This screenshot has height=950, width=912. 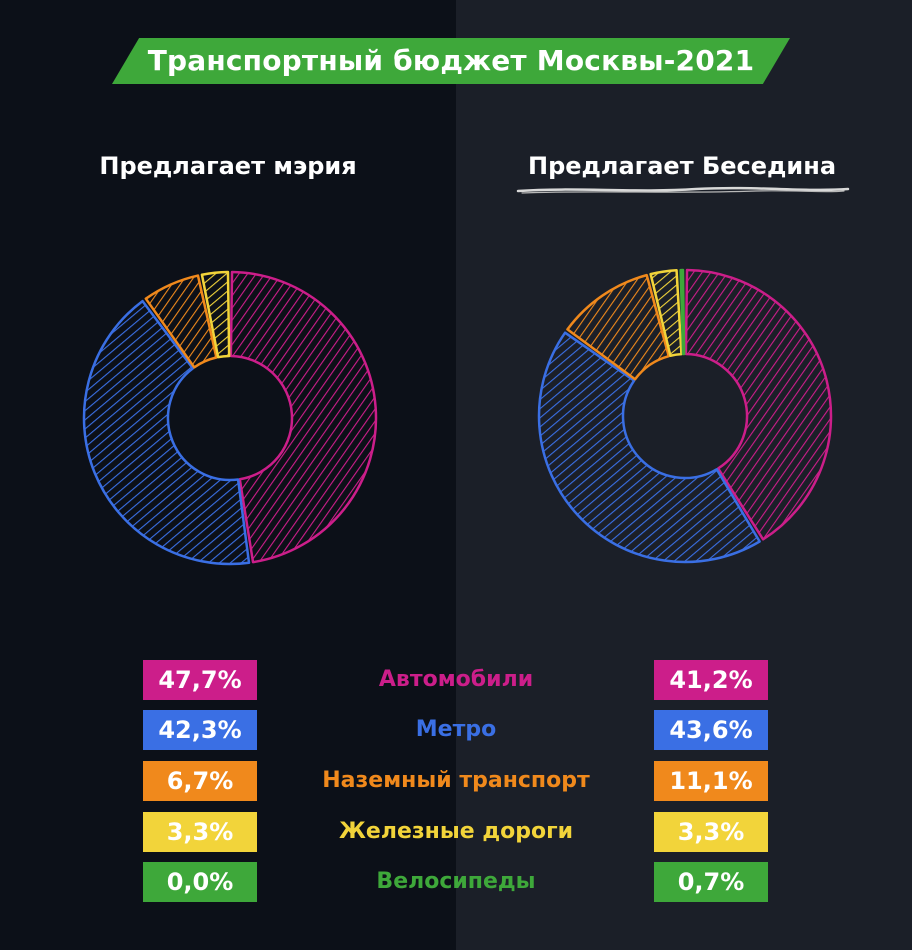 What do you see at coordinates (682, 312) in the screenshot?
I see `besedina-slice-bicycles` at bounding box center [682, 312].